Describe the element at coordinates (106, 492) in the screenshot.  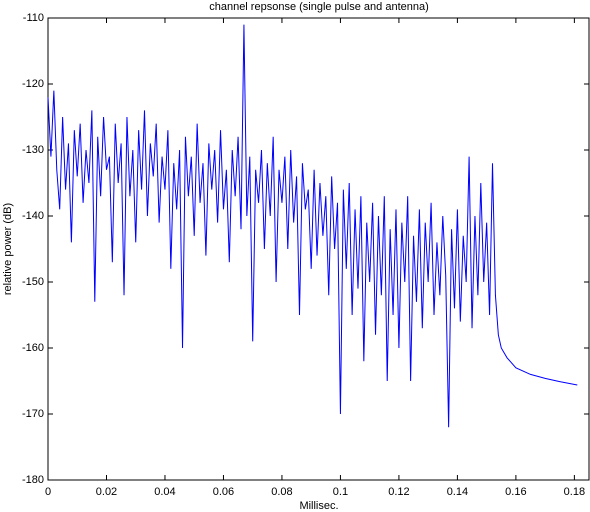
I see `x-tick-label: 0.02` at that location.